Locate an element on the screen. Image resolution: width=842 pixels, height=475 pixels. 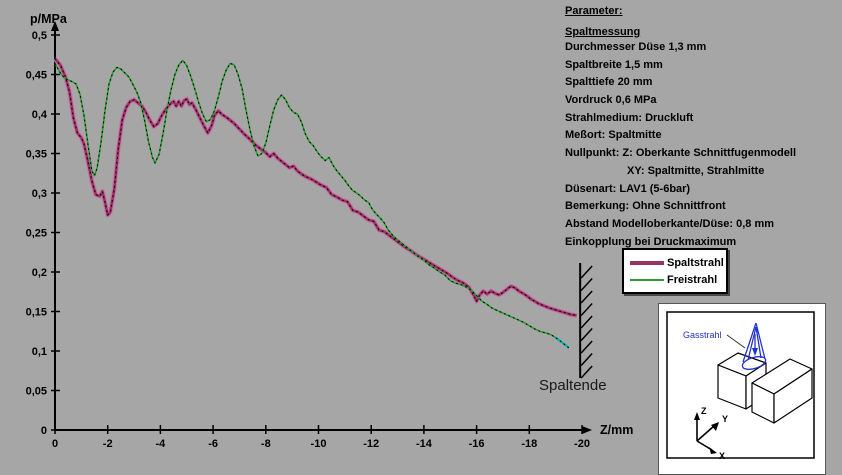
x-tick-label: -8 is located at coordinates (266, 444).